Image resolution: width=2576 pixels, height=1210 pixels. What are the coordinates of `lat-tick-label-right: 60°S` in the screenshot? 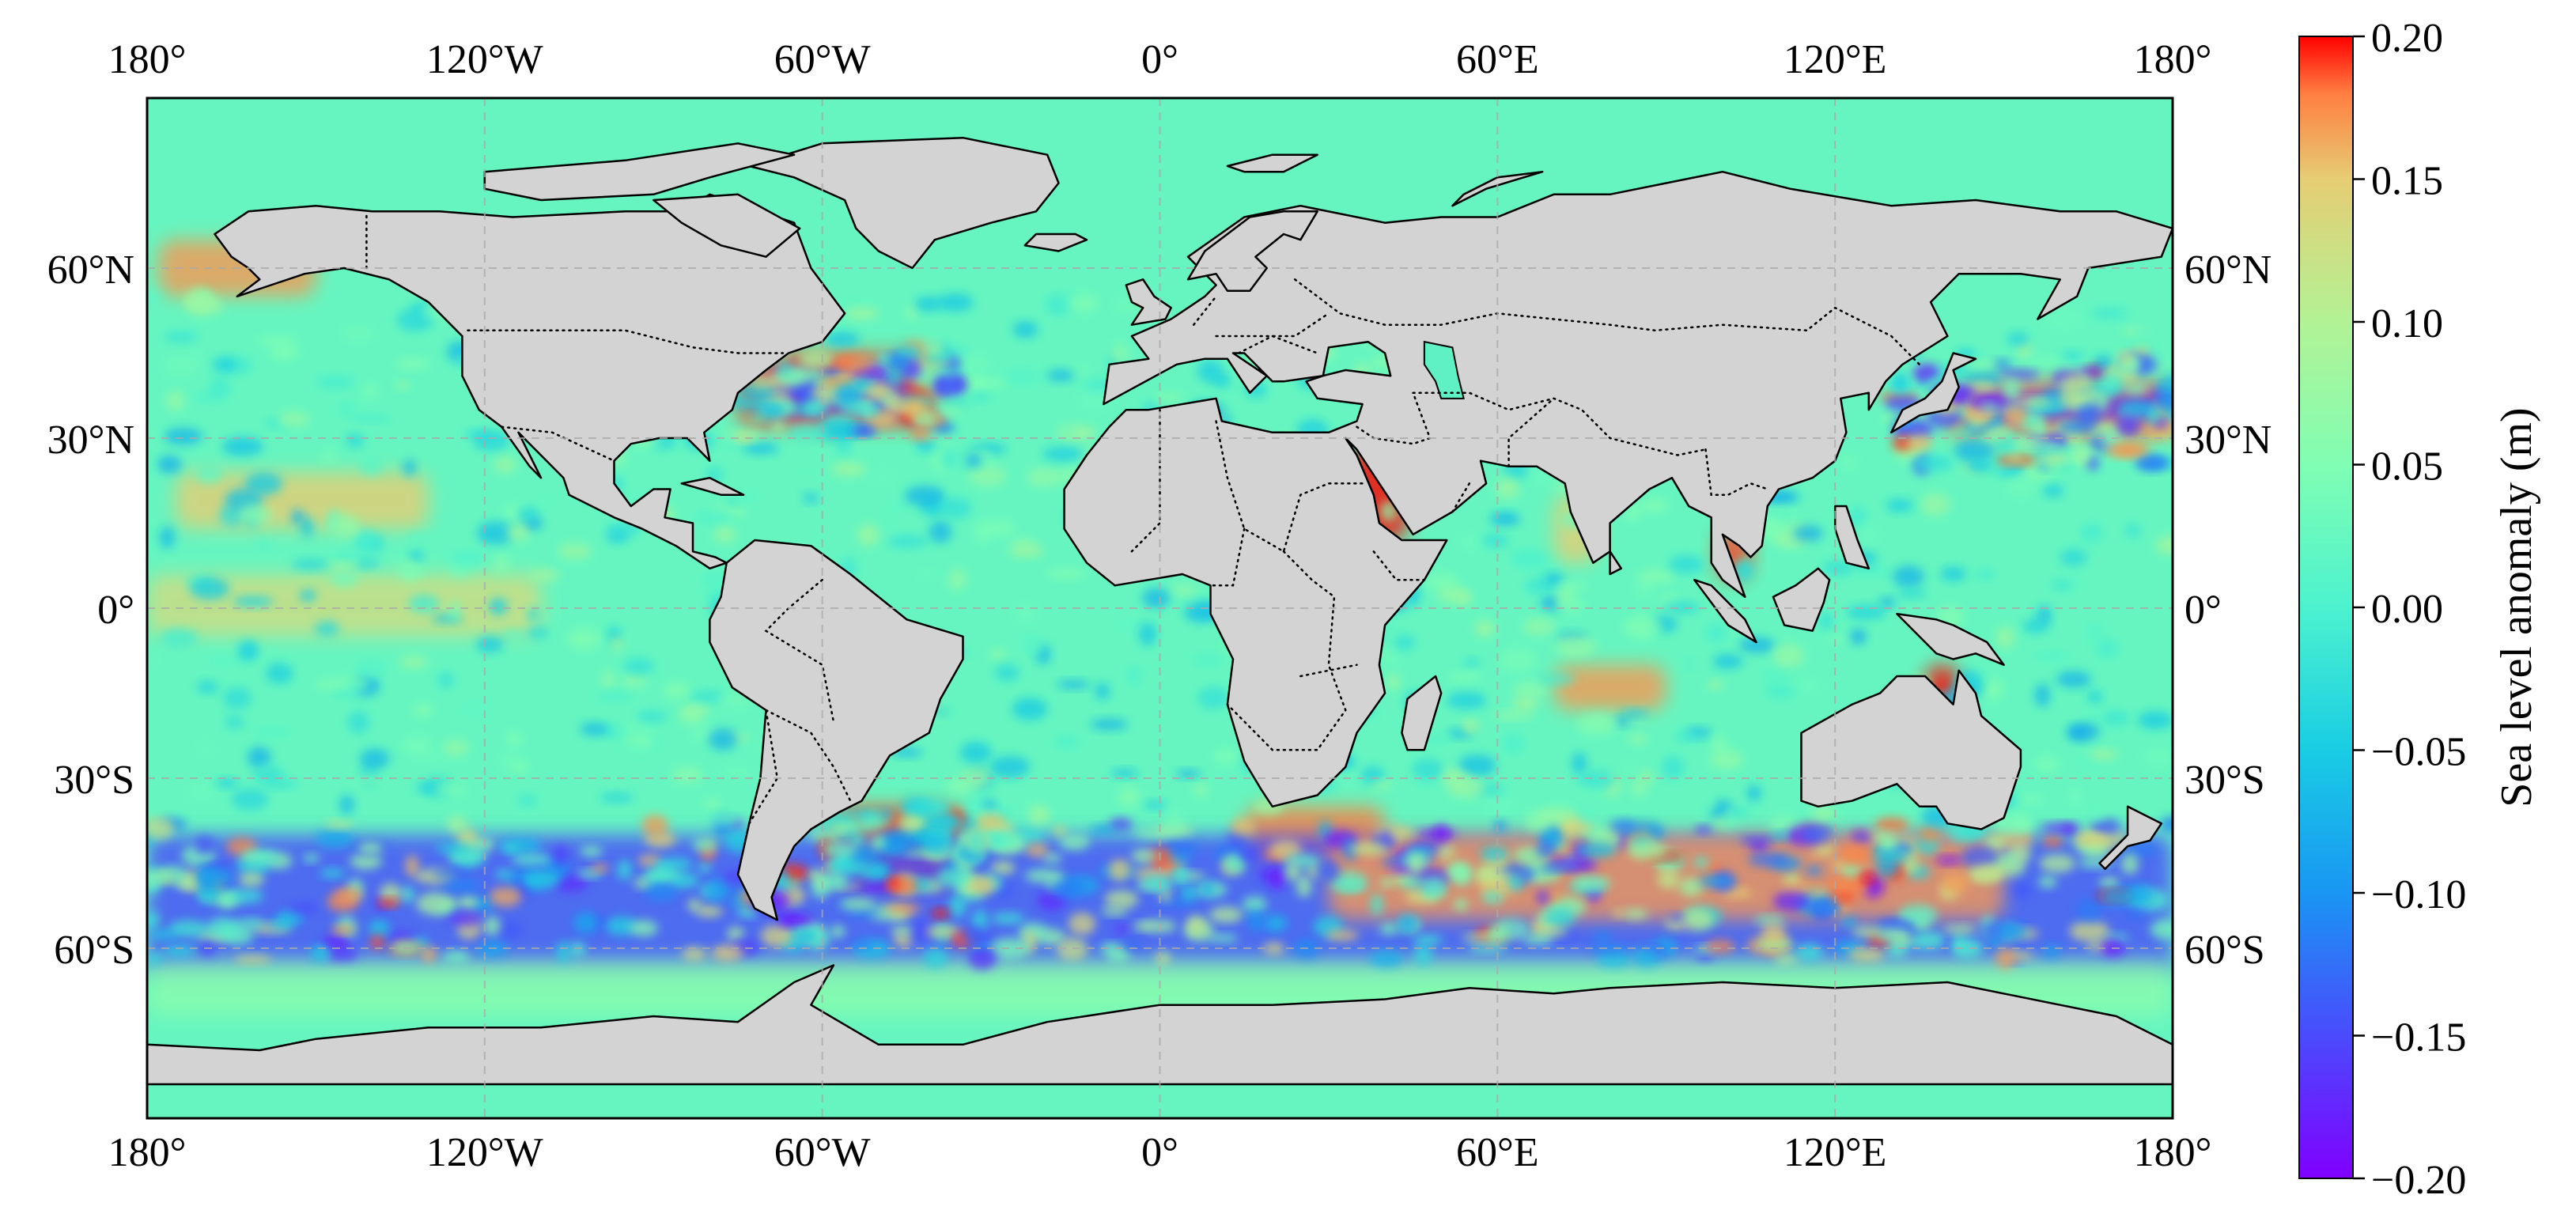 It's located at (2224, 950).